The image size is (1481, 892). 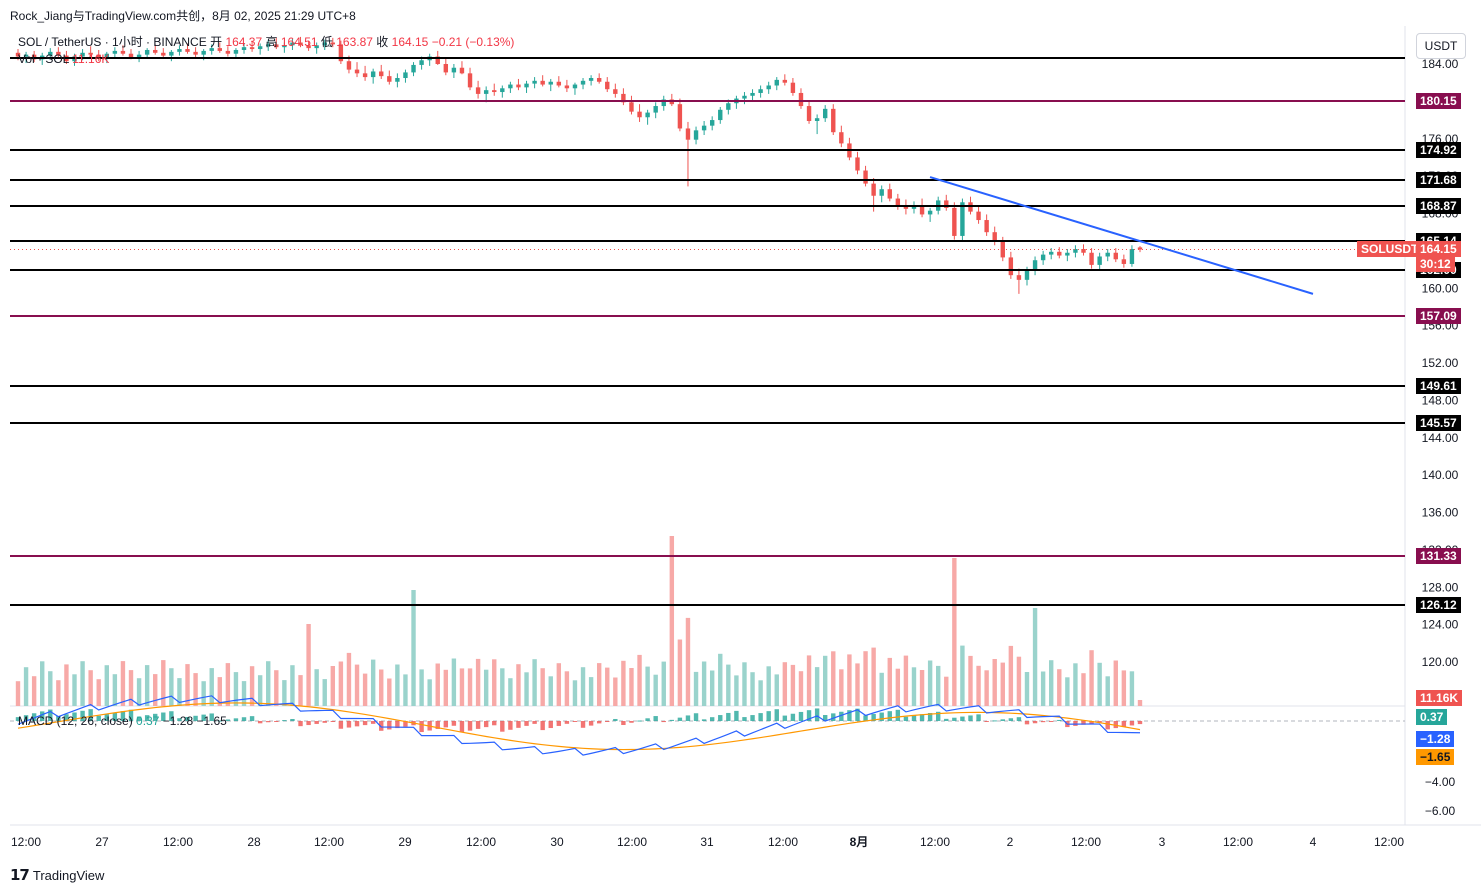 I want to click on price-tick-label: 144.00, so click(x=1440, y=438).